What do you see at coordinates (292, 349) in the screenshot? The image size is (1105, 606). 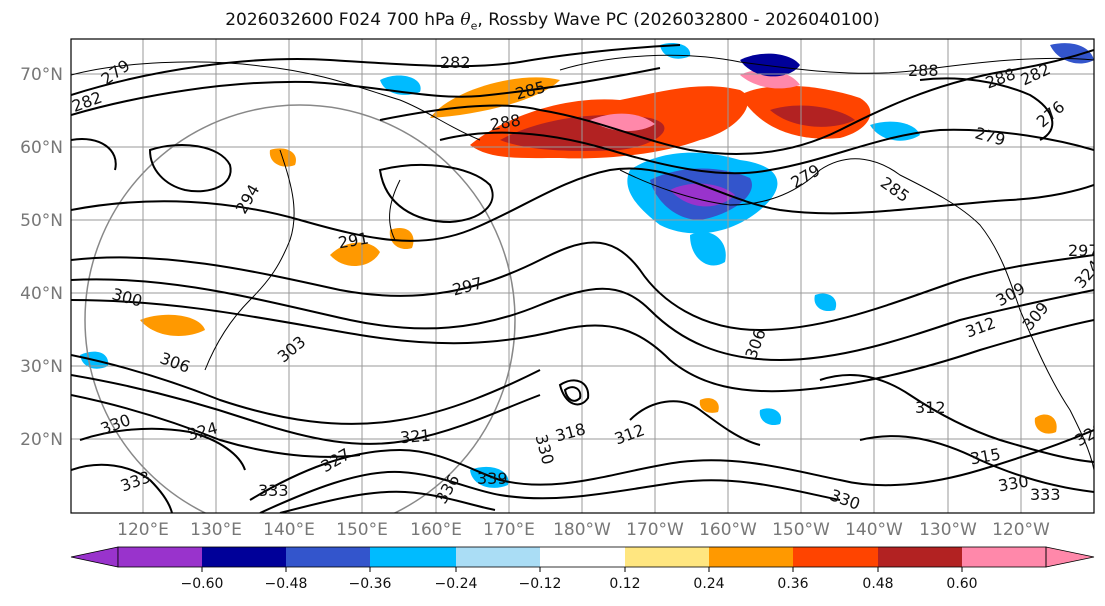 I see `svg-text: 303` at bounding box center [292, 349].